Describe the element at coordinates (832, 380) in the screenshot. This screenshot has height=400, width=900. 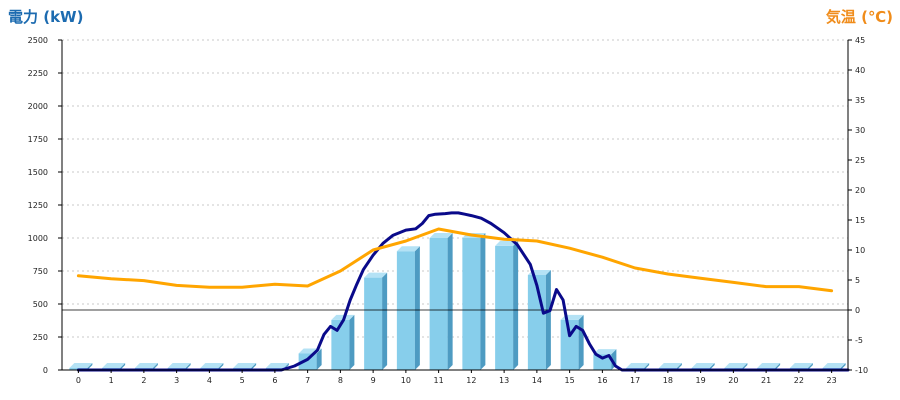
I see `x-tick-label: 23` at that location.